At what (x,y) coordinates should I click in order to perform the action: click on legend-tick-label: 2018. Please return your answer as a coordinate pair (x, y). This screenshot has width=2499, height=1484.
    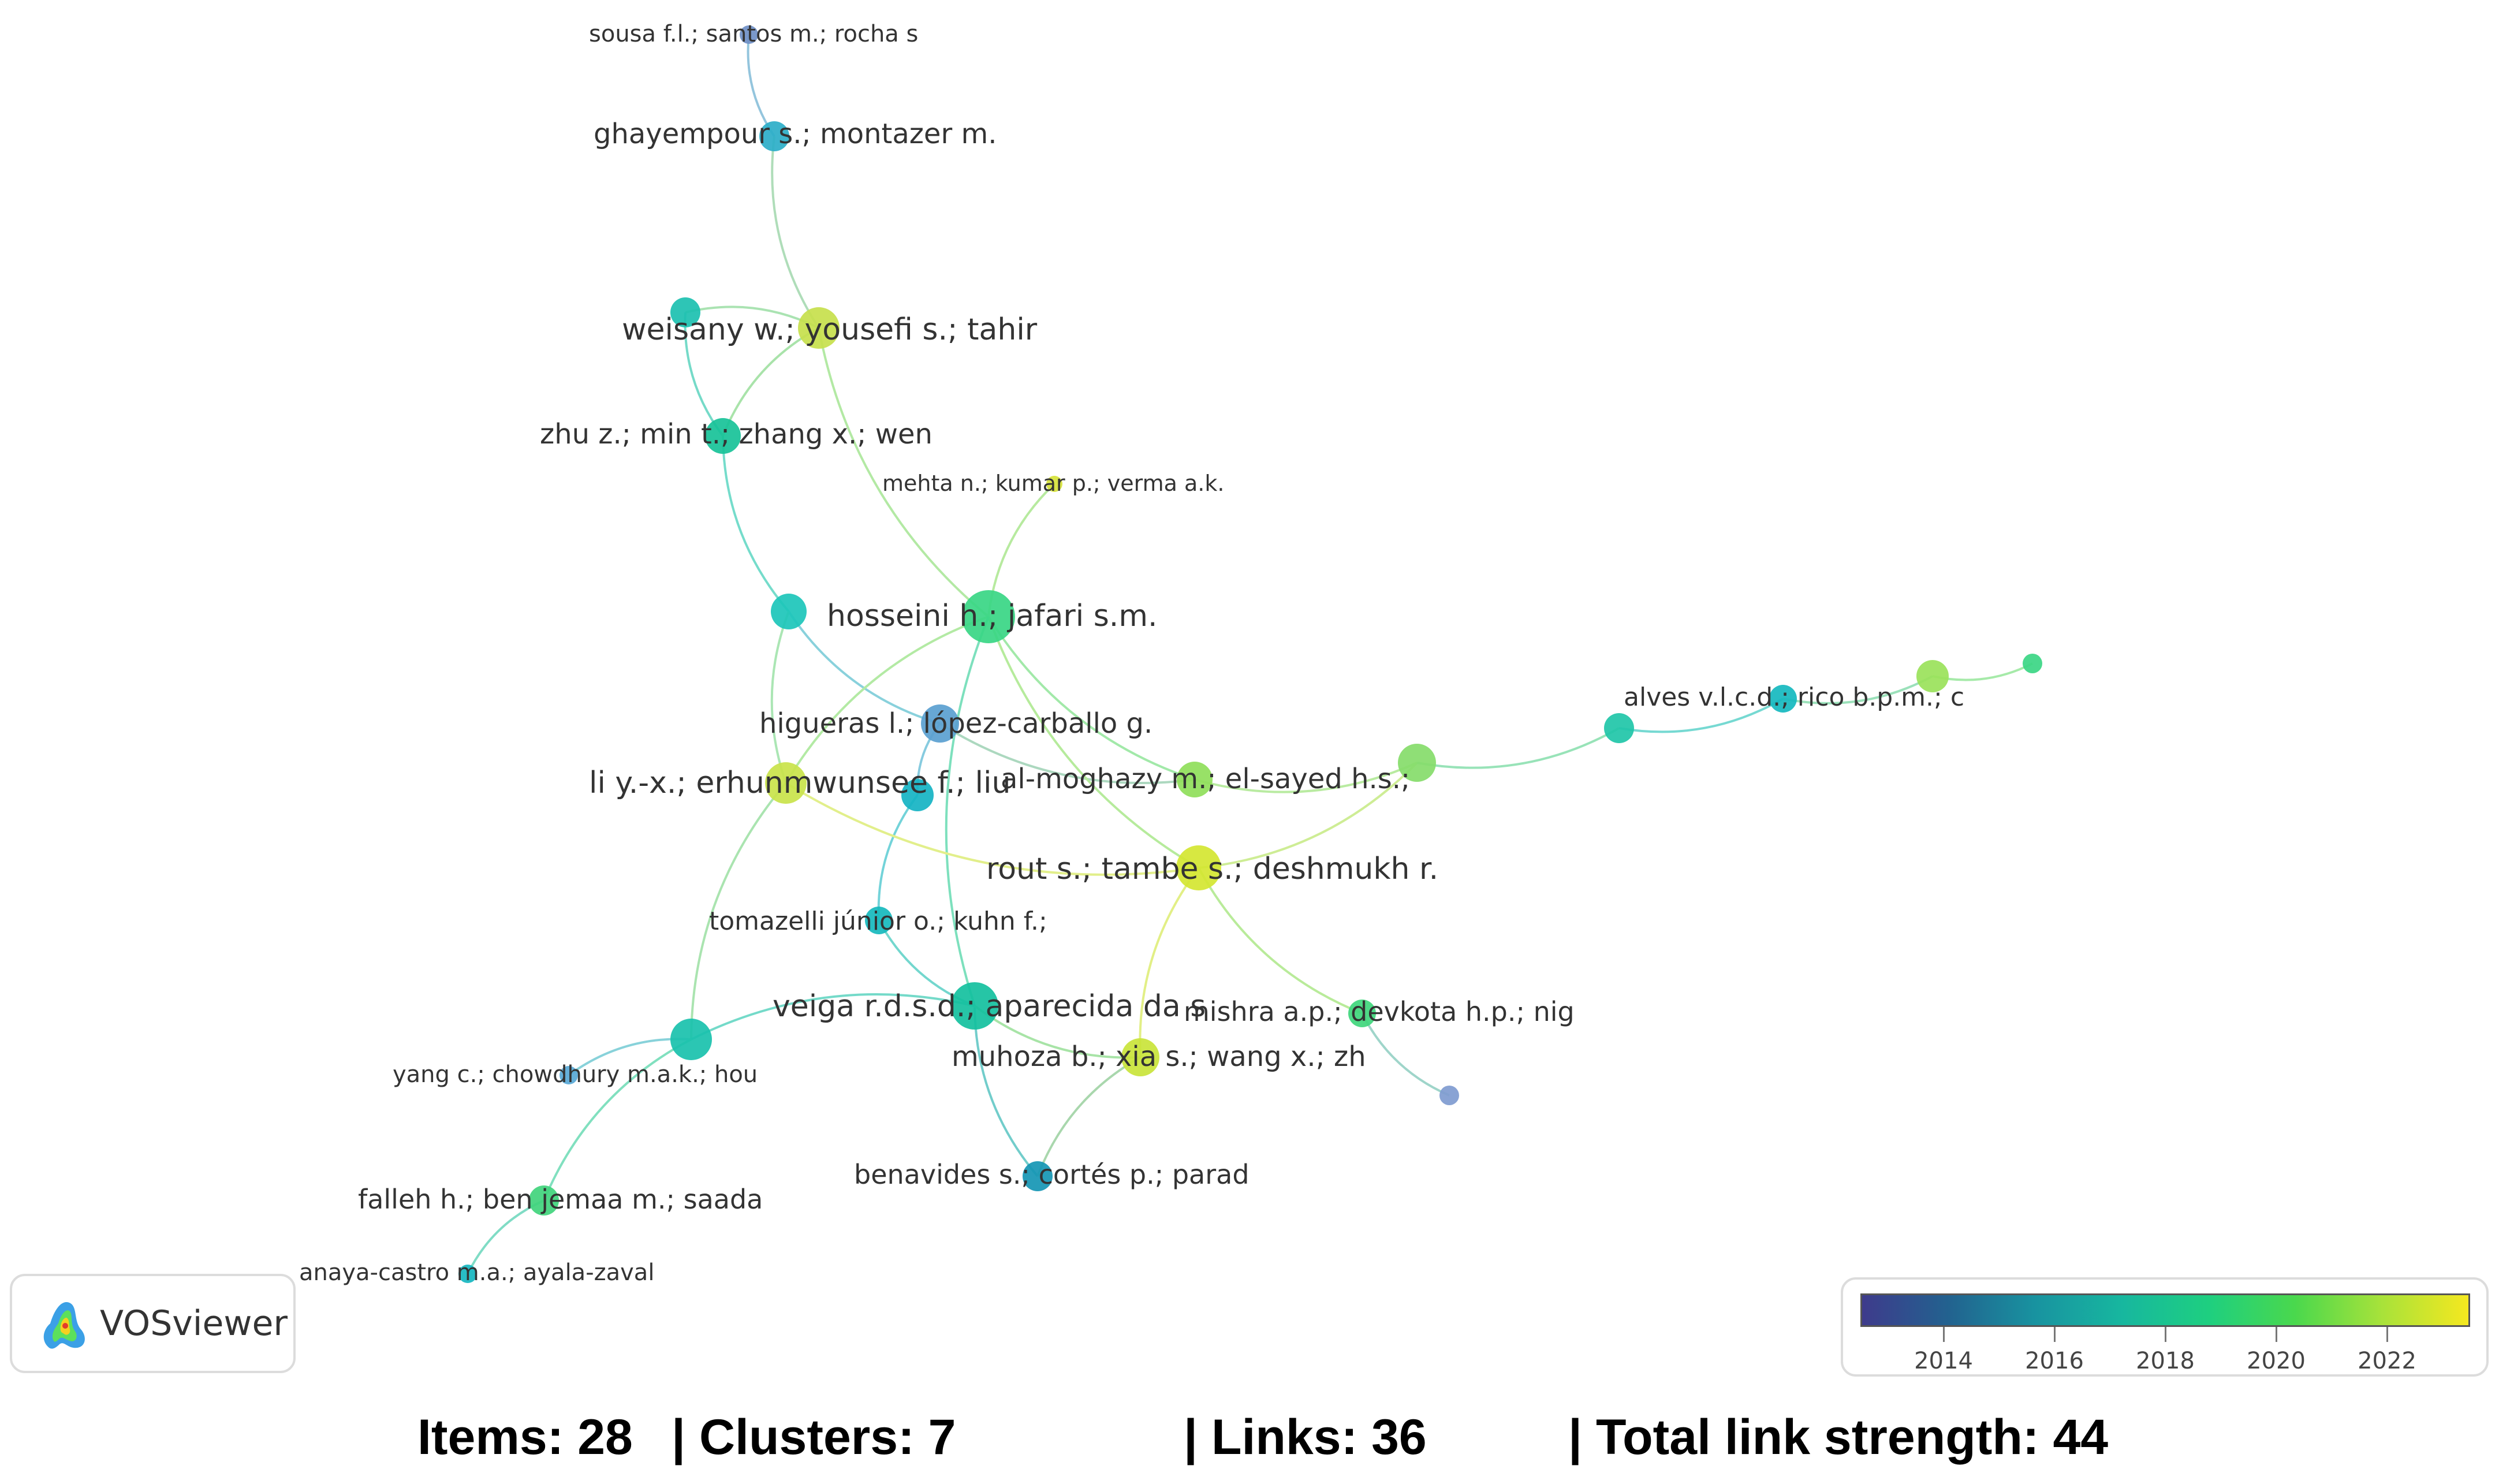
    Looking at the image, I should click on (2165, 1361).